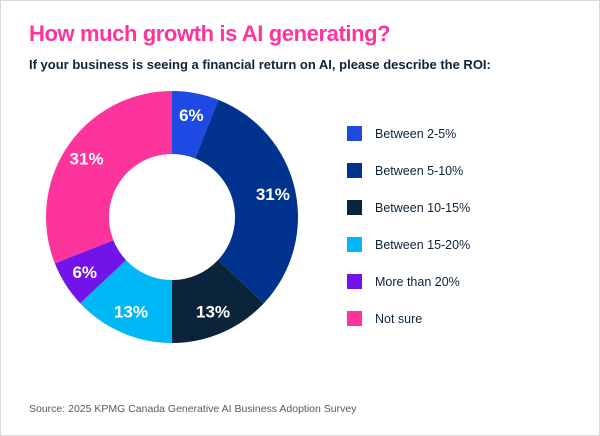  I want to click on legend-item: Between 2-5%, so click(408, 134).